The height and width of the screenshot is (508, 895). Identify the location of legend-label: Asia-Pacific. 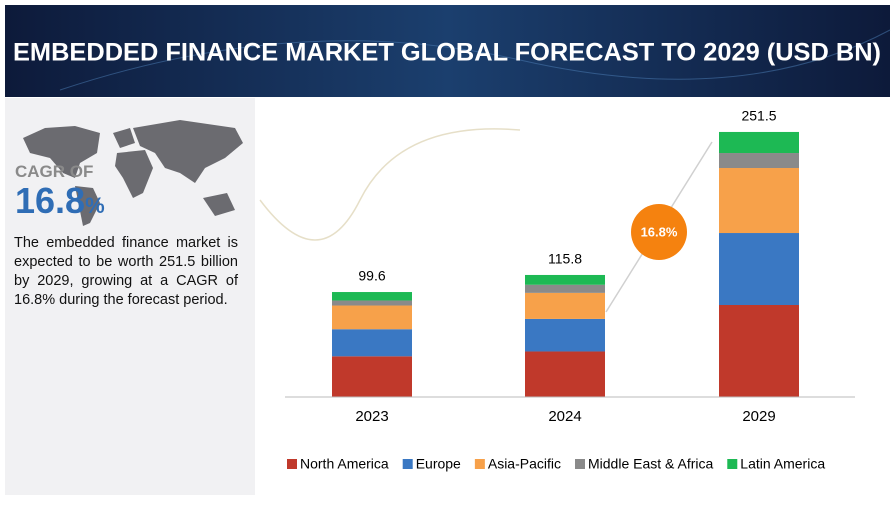
(524, 464).